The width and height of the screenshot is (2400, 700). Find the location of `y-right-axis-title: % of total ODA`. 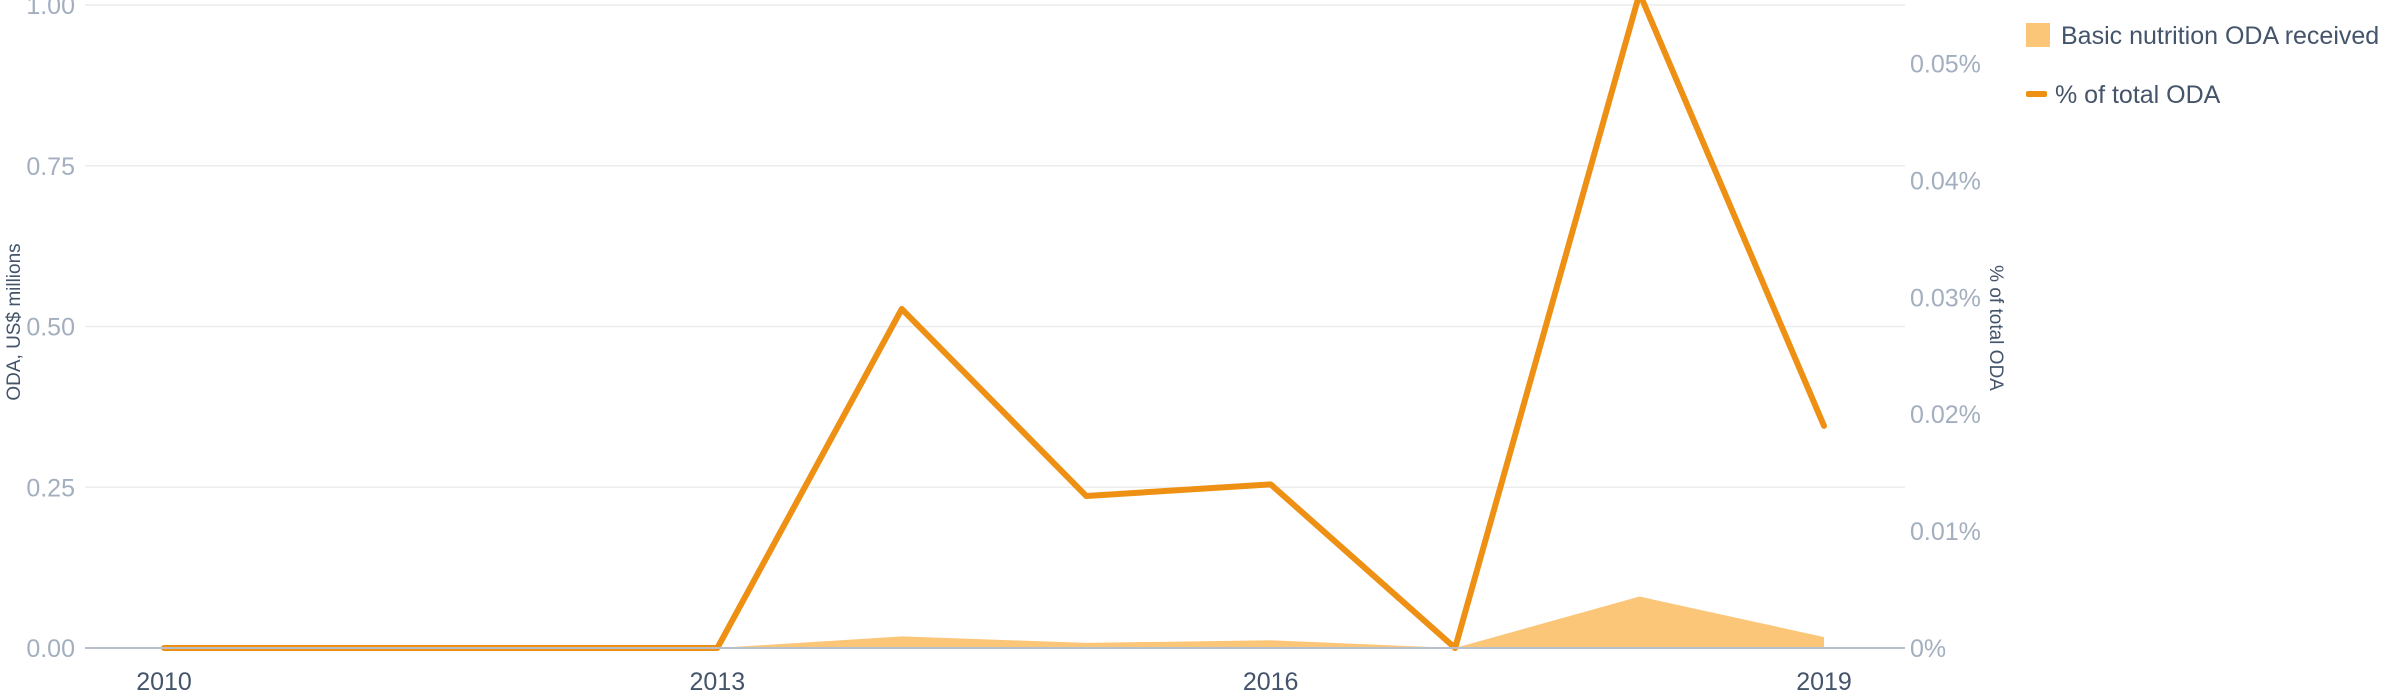

y-right-axis-title: % of total ODA is located at coordinates (1995, 328).